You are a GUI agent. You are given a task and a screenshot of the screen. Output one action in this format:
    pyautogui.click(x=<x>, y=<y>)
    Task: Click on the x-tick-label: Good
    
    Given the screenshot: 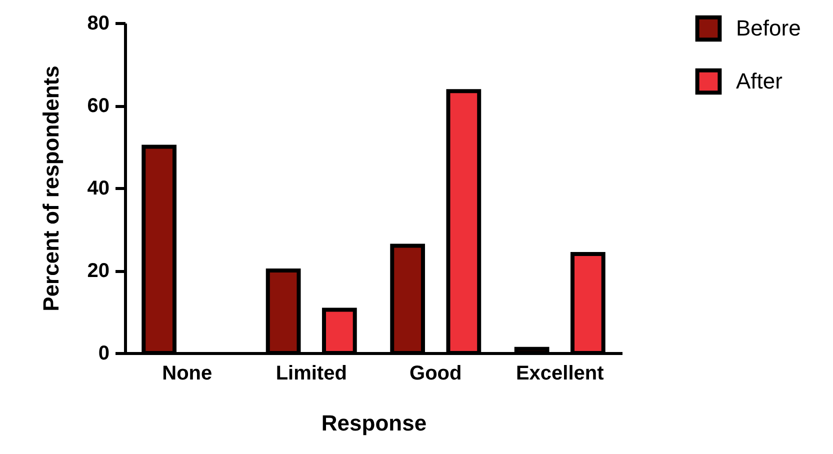 What is the action you would take?
    pyautogui.click(x=436, y=373)
    